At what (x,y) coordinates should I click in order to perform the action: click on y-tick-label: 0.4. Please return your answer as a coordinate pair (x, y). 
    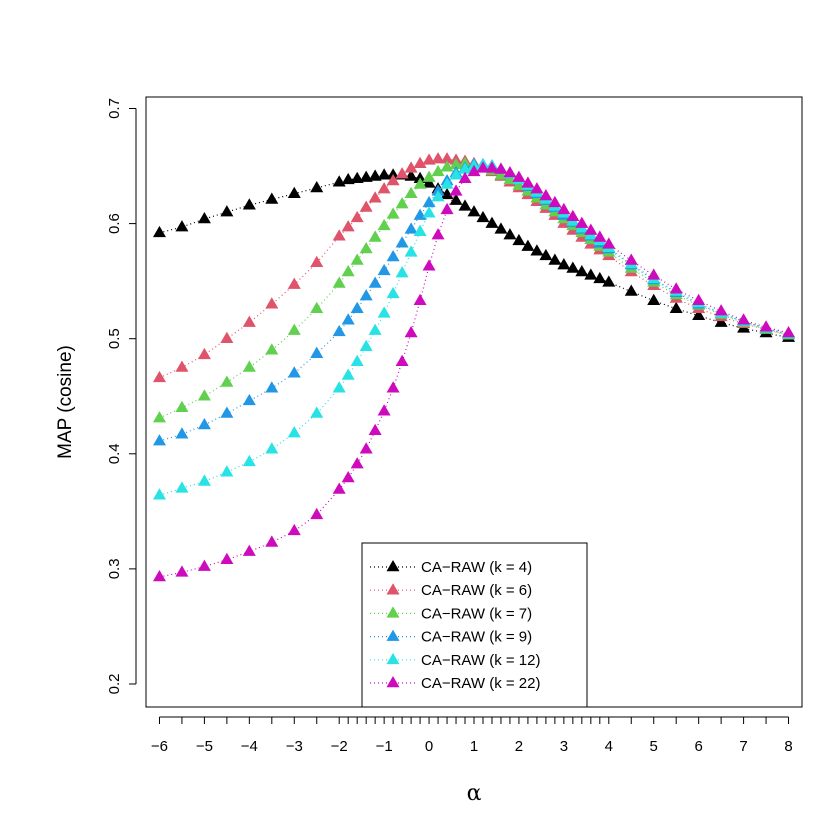
    Looking at the image, I should click on (114, 453).